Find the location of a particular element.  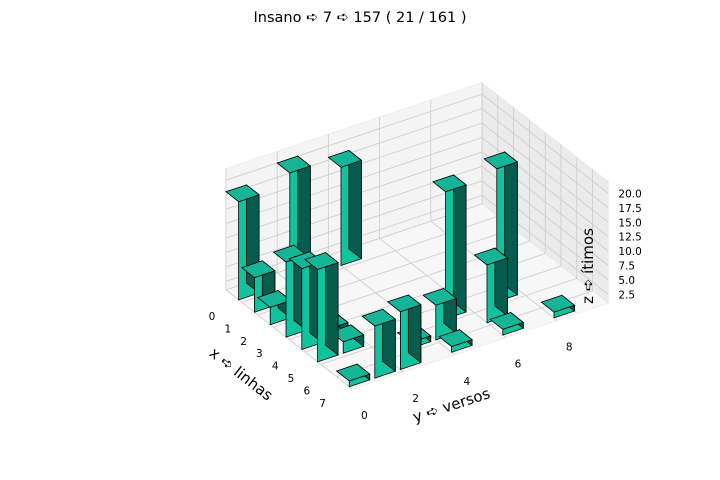

x-axis-label: x ➪ linhas is located at coordinates (241, 374).